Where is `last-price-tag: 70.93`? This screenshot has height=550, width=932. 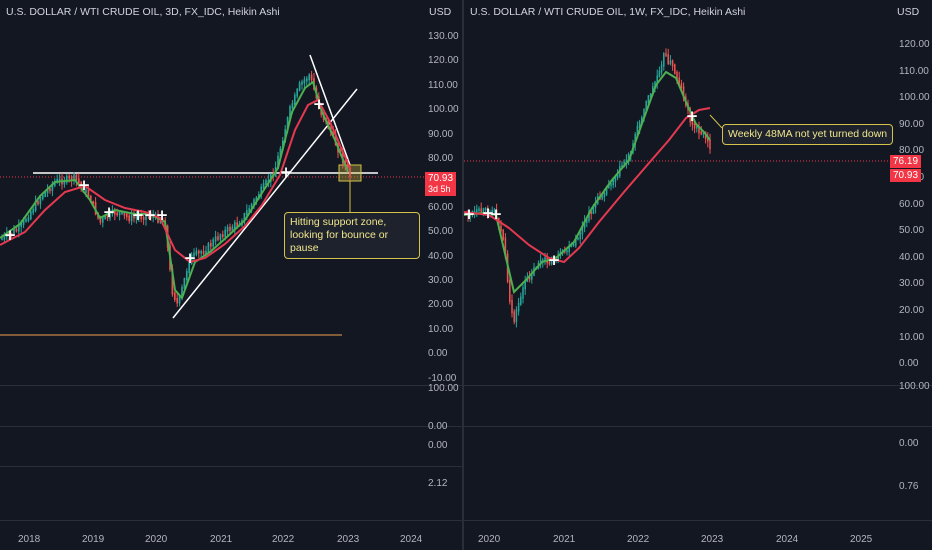 last-price-tag: 70.93 is located at coordinates (906, 175).